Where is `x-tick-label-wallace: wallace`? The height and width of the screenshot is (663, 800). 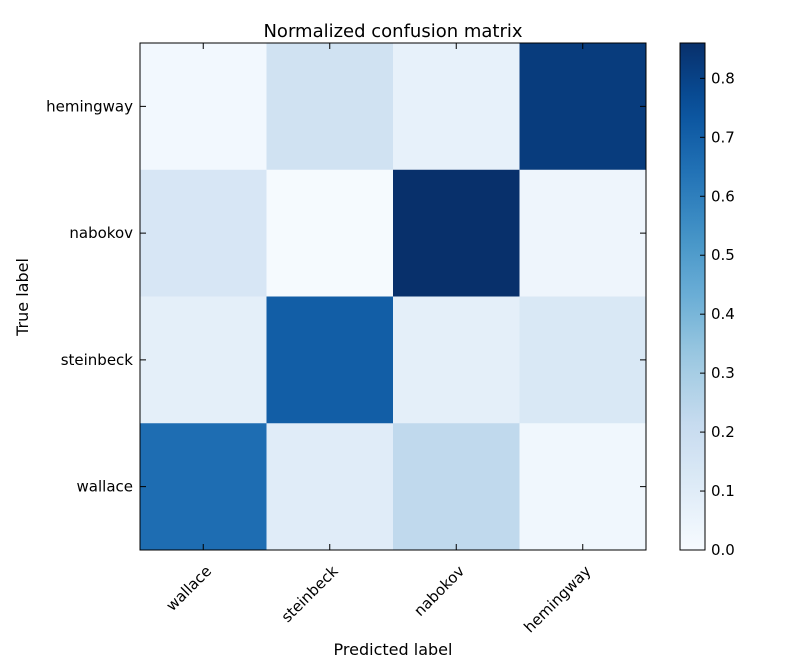
x-tick-label-wallace: wallace is located at coordinates (188, 588).